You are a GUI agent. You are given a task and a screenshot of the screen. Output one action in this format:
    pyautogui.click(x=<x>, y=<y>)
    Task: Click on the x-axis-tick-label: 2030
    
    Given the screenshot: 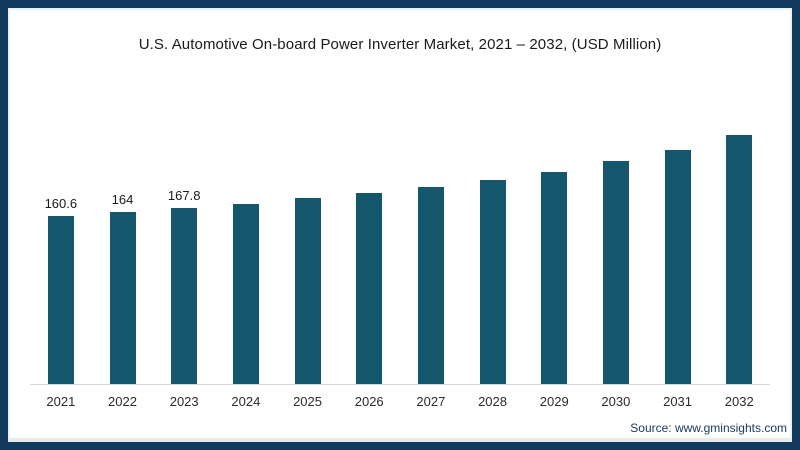 What is the action you would take?
    pyautogui.click(x=616, y=401)
    